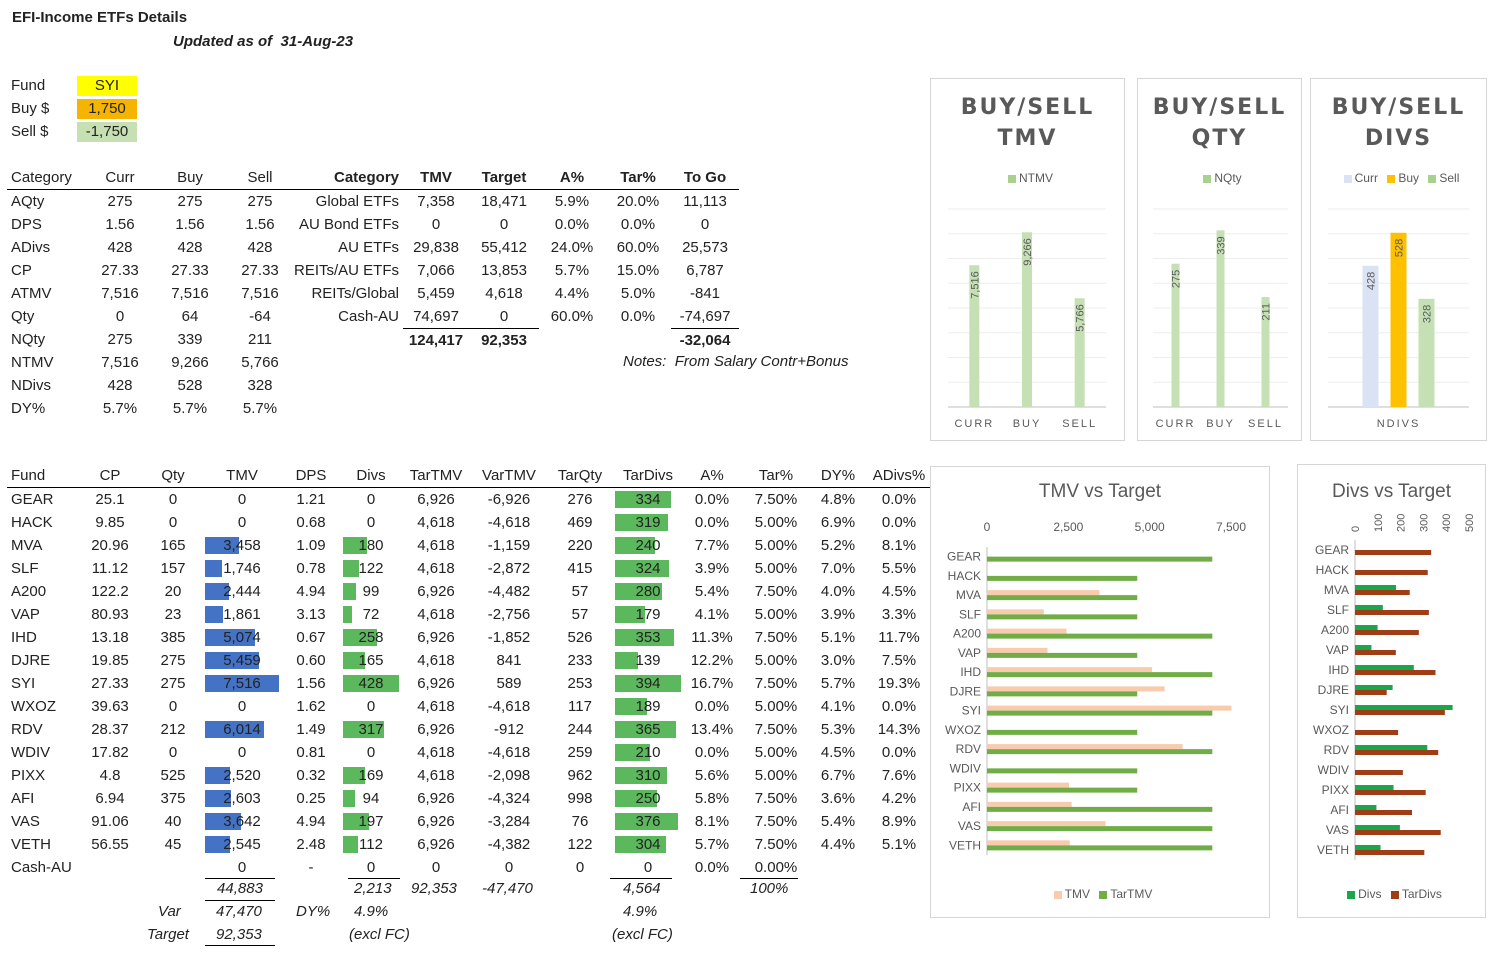 This screenshot has height=955, width=1500. Describe the element at coordinates (260, 178) in the screenshot. I see `summary-header: Sell` at that location.